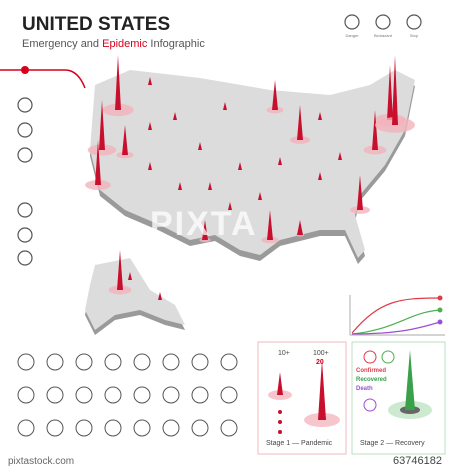  Describe the element at coordinates (177, 44) in the screenshot. I see `subtitle-tail: Infographic` at that location.